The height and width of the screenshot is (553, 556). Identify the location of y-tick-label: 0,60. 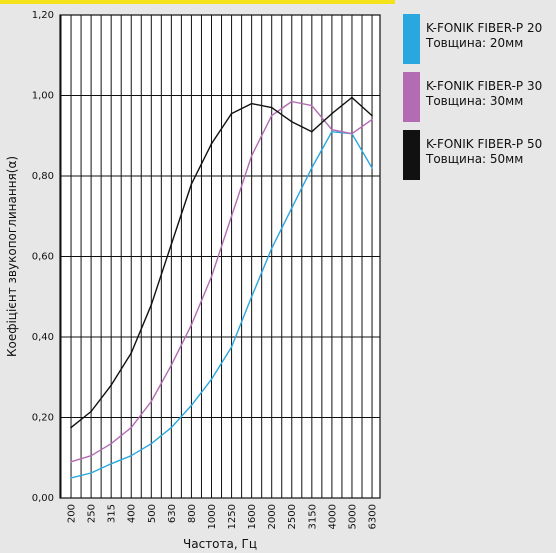
(43, 257).